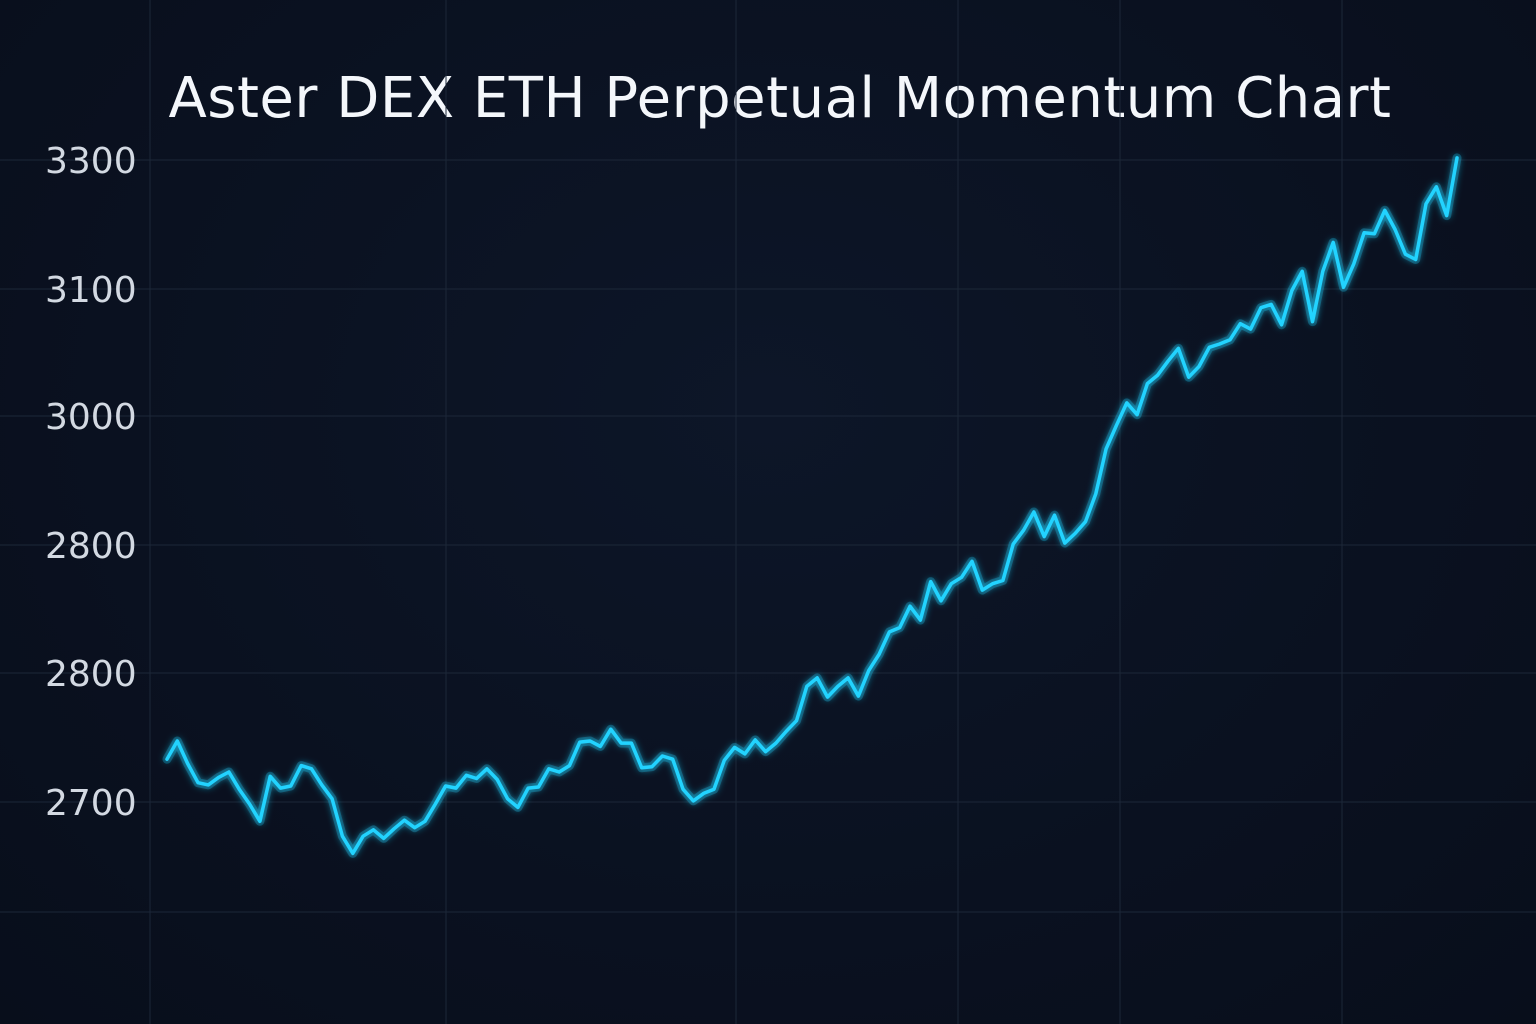 The width and height of the screenshot is (1536, 1024). I want to click on y-axis-tick-labels: 3300 3100 3000 2800 2800 2700, so click(91, 482).